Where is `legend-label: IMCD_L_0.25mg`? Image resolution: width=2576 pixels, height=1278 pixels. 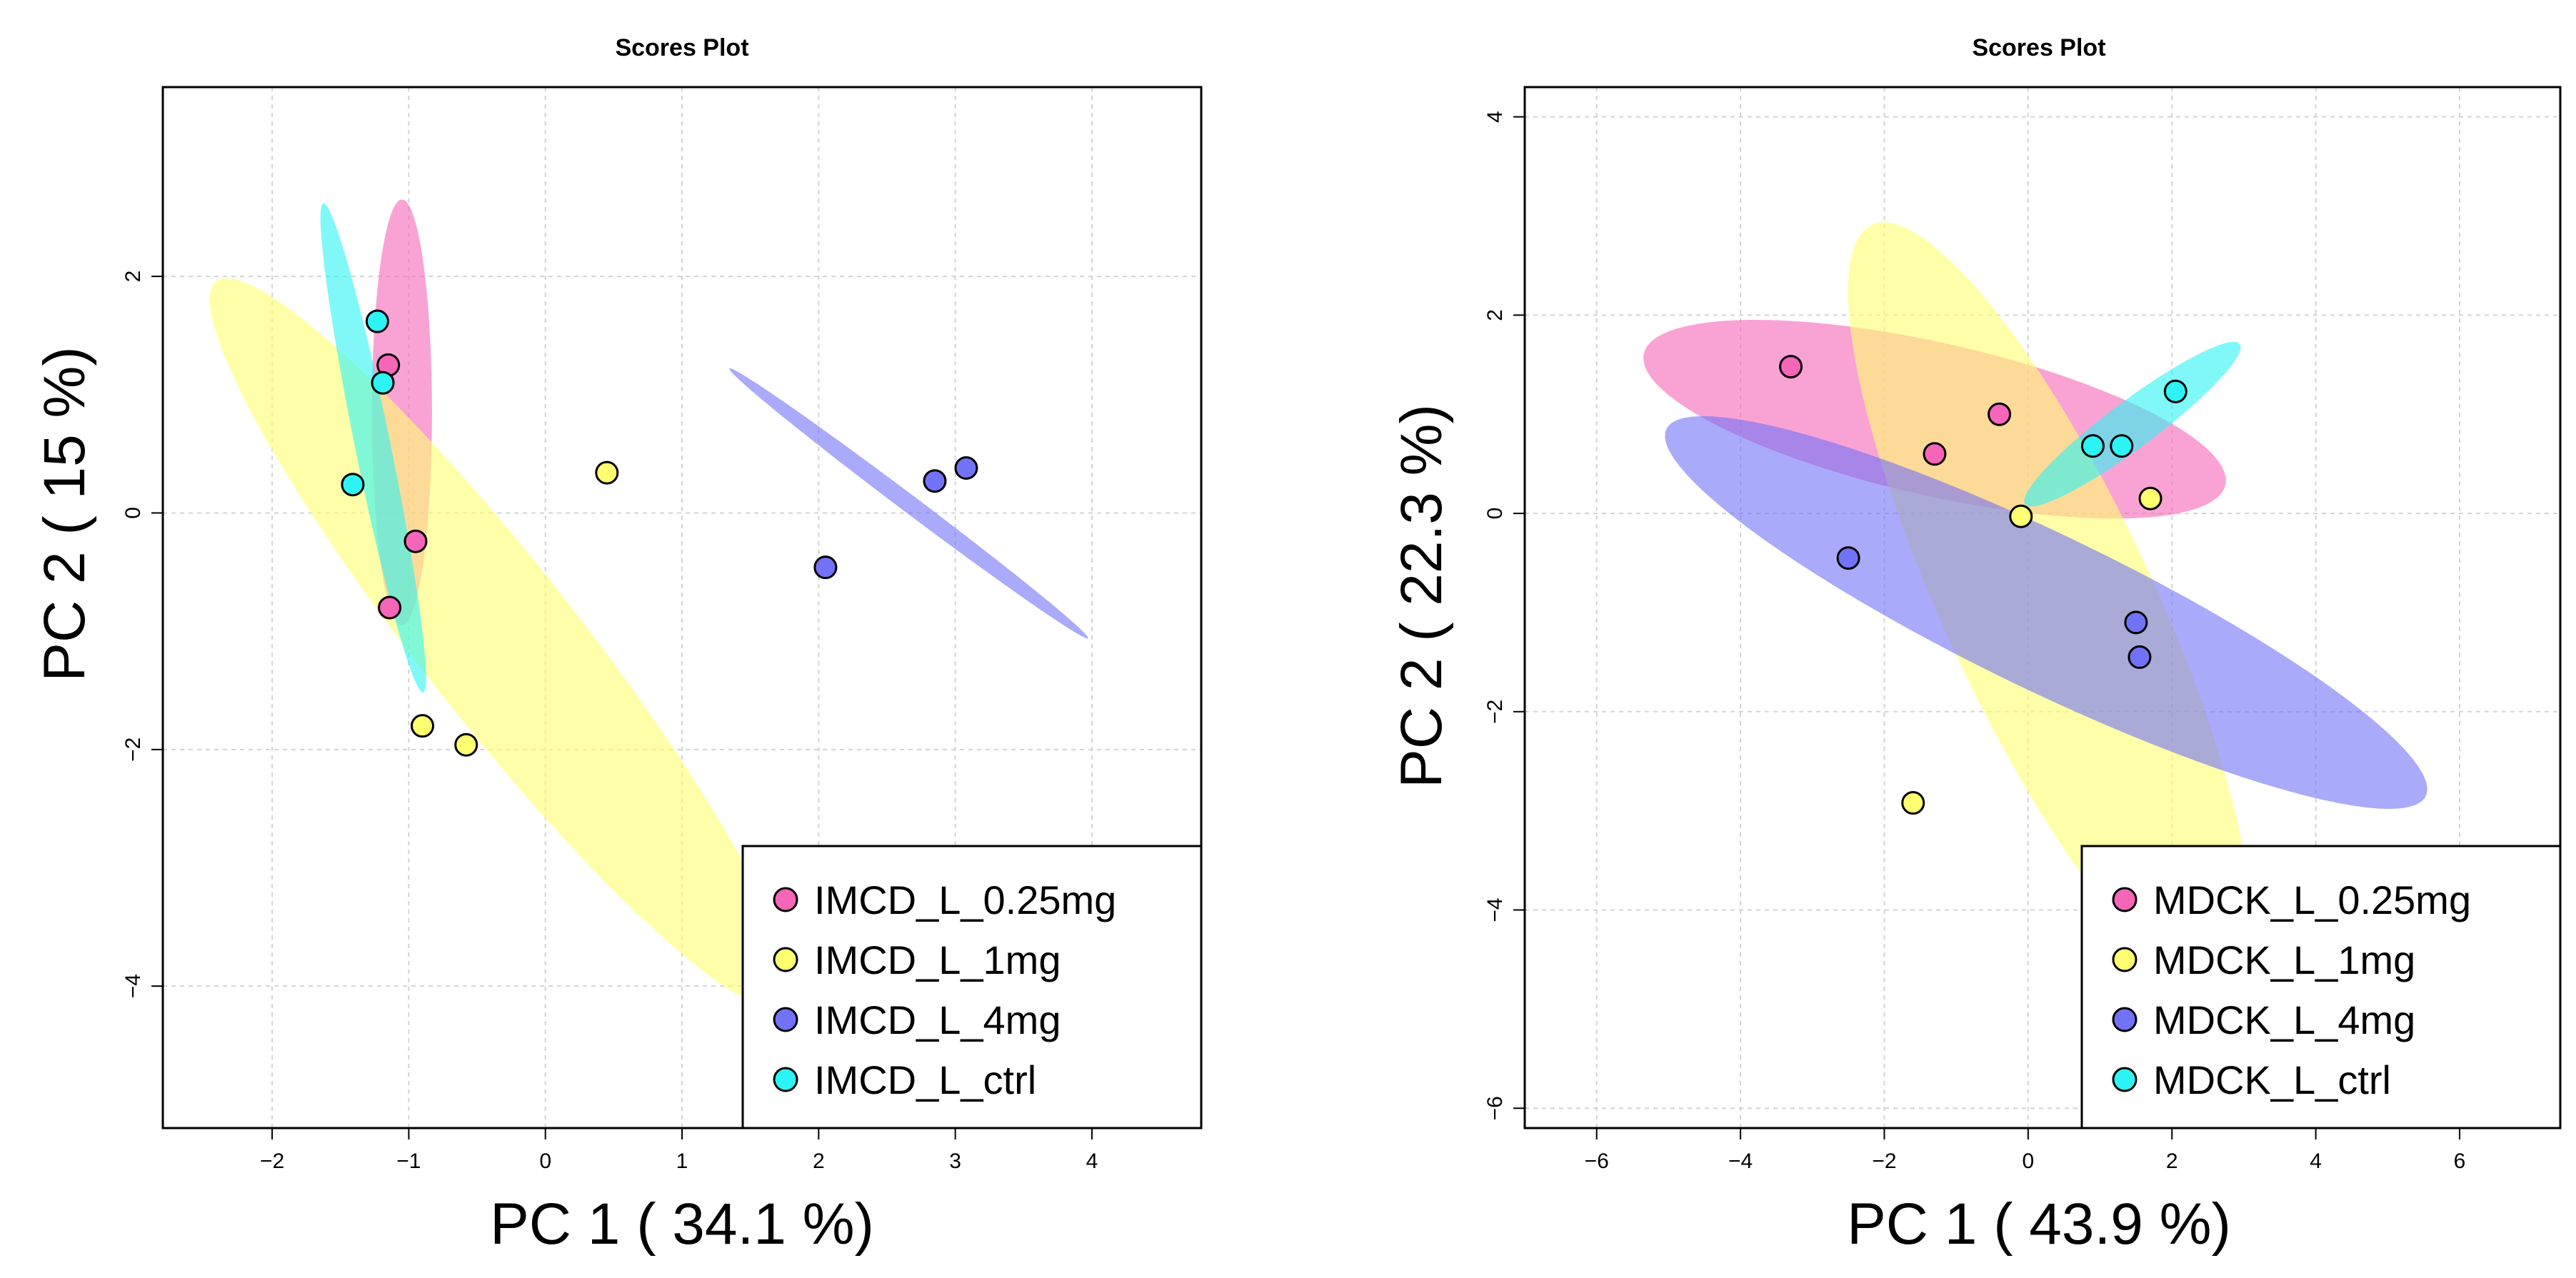 legend-label: IMCD_L_0.25mg is located at coordinates (965, 899).